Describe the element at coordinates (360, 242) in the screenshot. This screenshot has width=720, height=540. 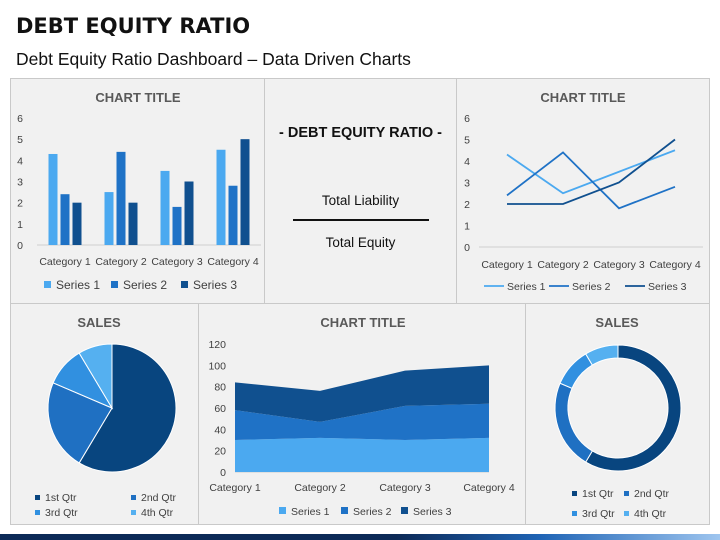
I see `ratio-denominator: Total Equity` at that location.